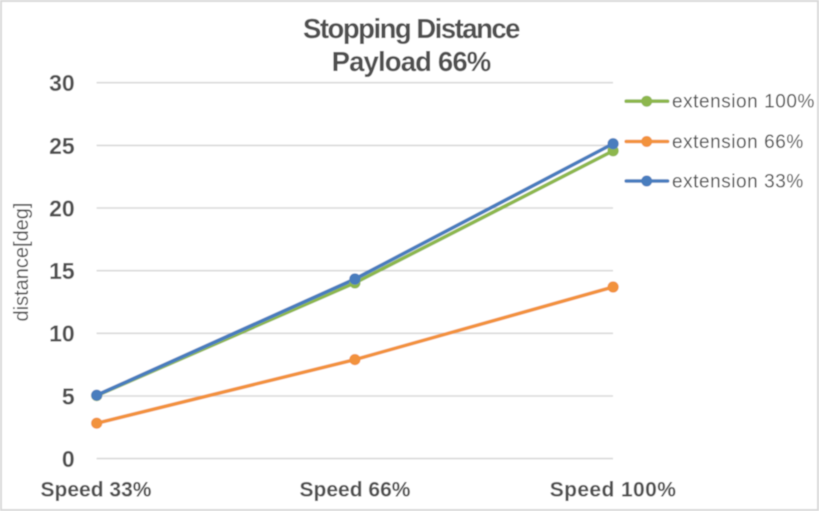 Image resolution: width=819 pixels, height=511 pixels. What do you see at coordinates (355, 490) in the screenshot?
I see `svg-text: Speed 66%` at bounding box center [355, 490].